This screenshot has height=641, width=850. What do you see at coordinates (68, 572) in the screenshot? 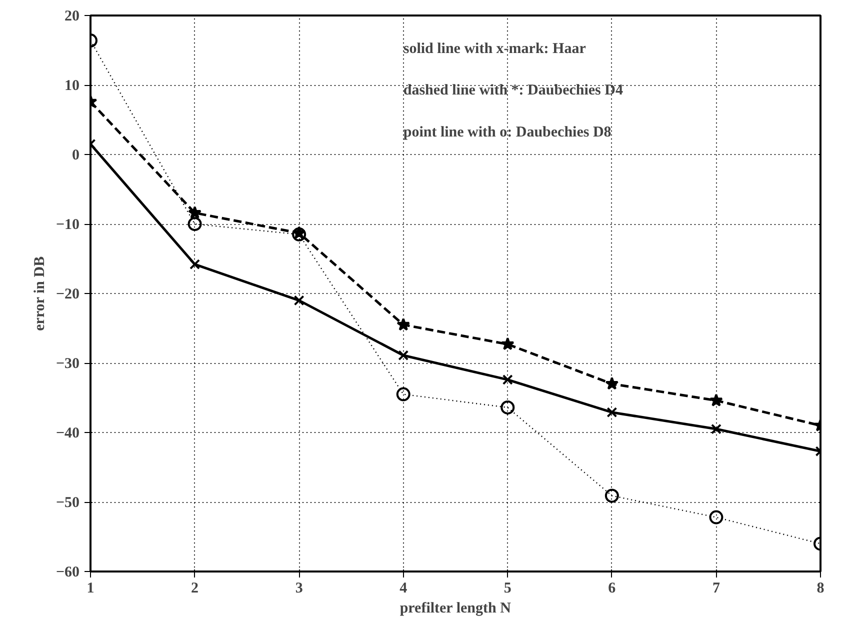
I see `y-tick-label: −60` at bounding box center [68, 572].